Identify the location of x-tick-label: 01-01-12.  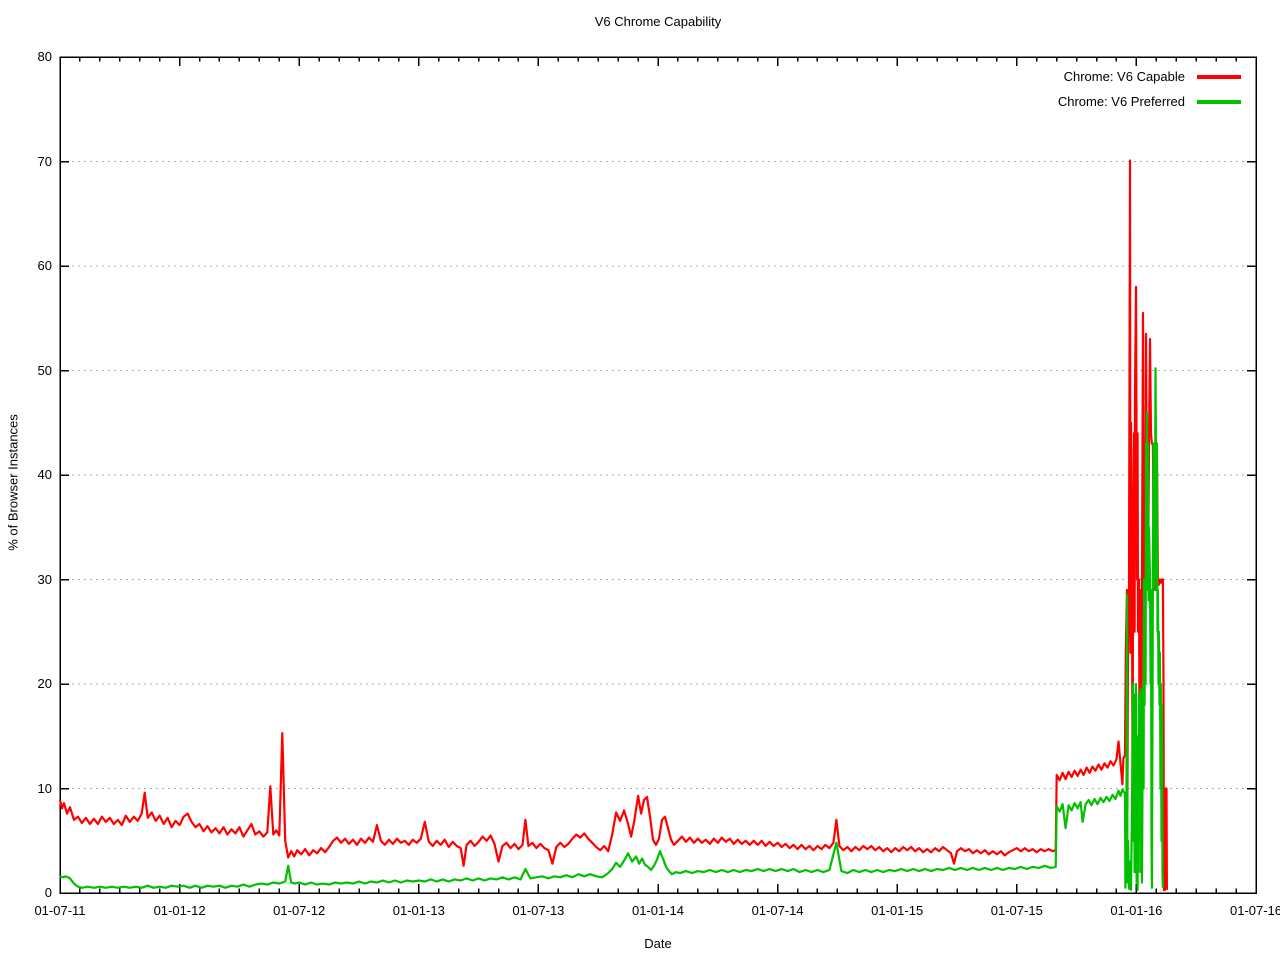
(179, 910).